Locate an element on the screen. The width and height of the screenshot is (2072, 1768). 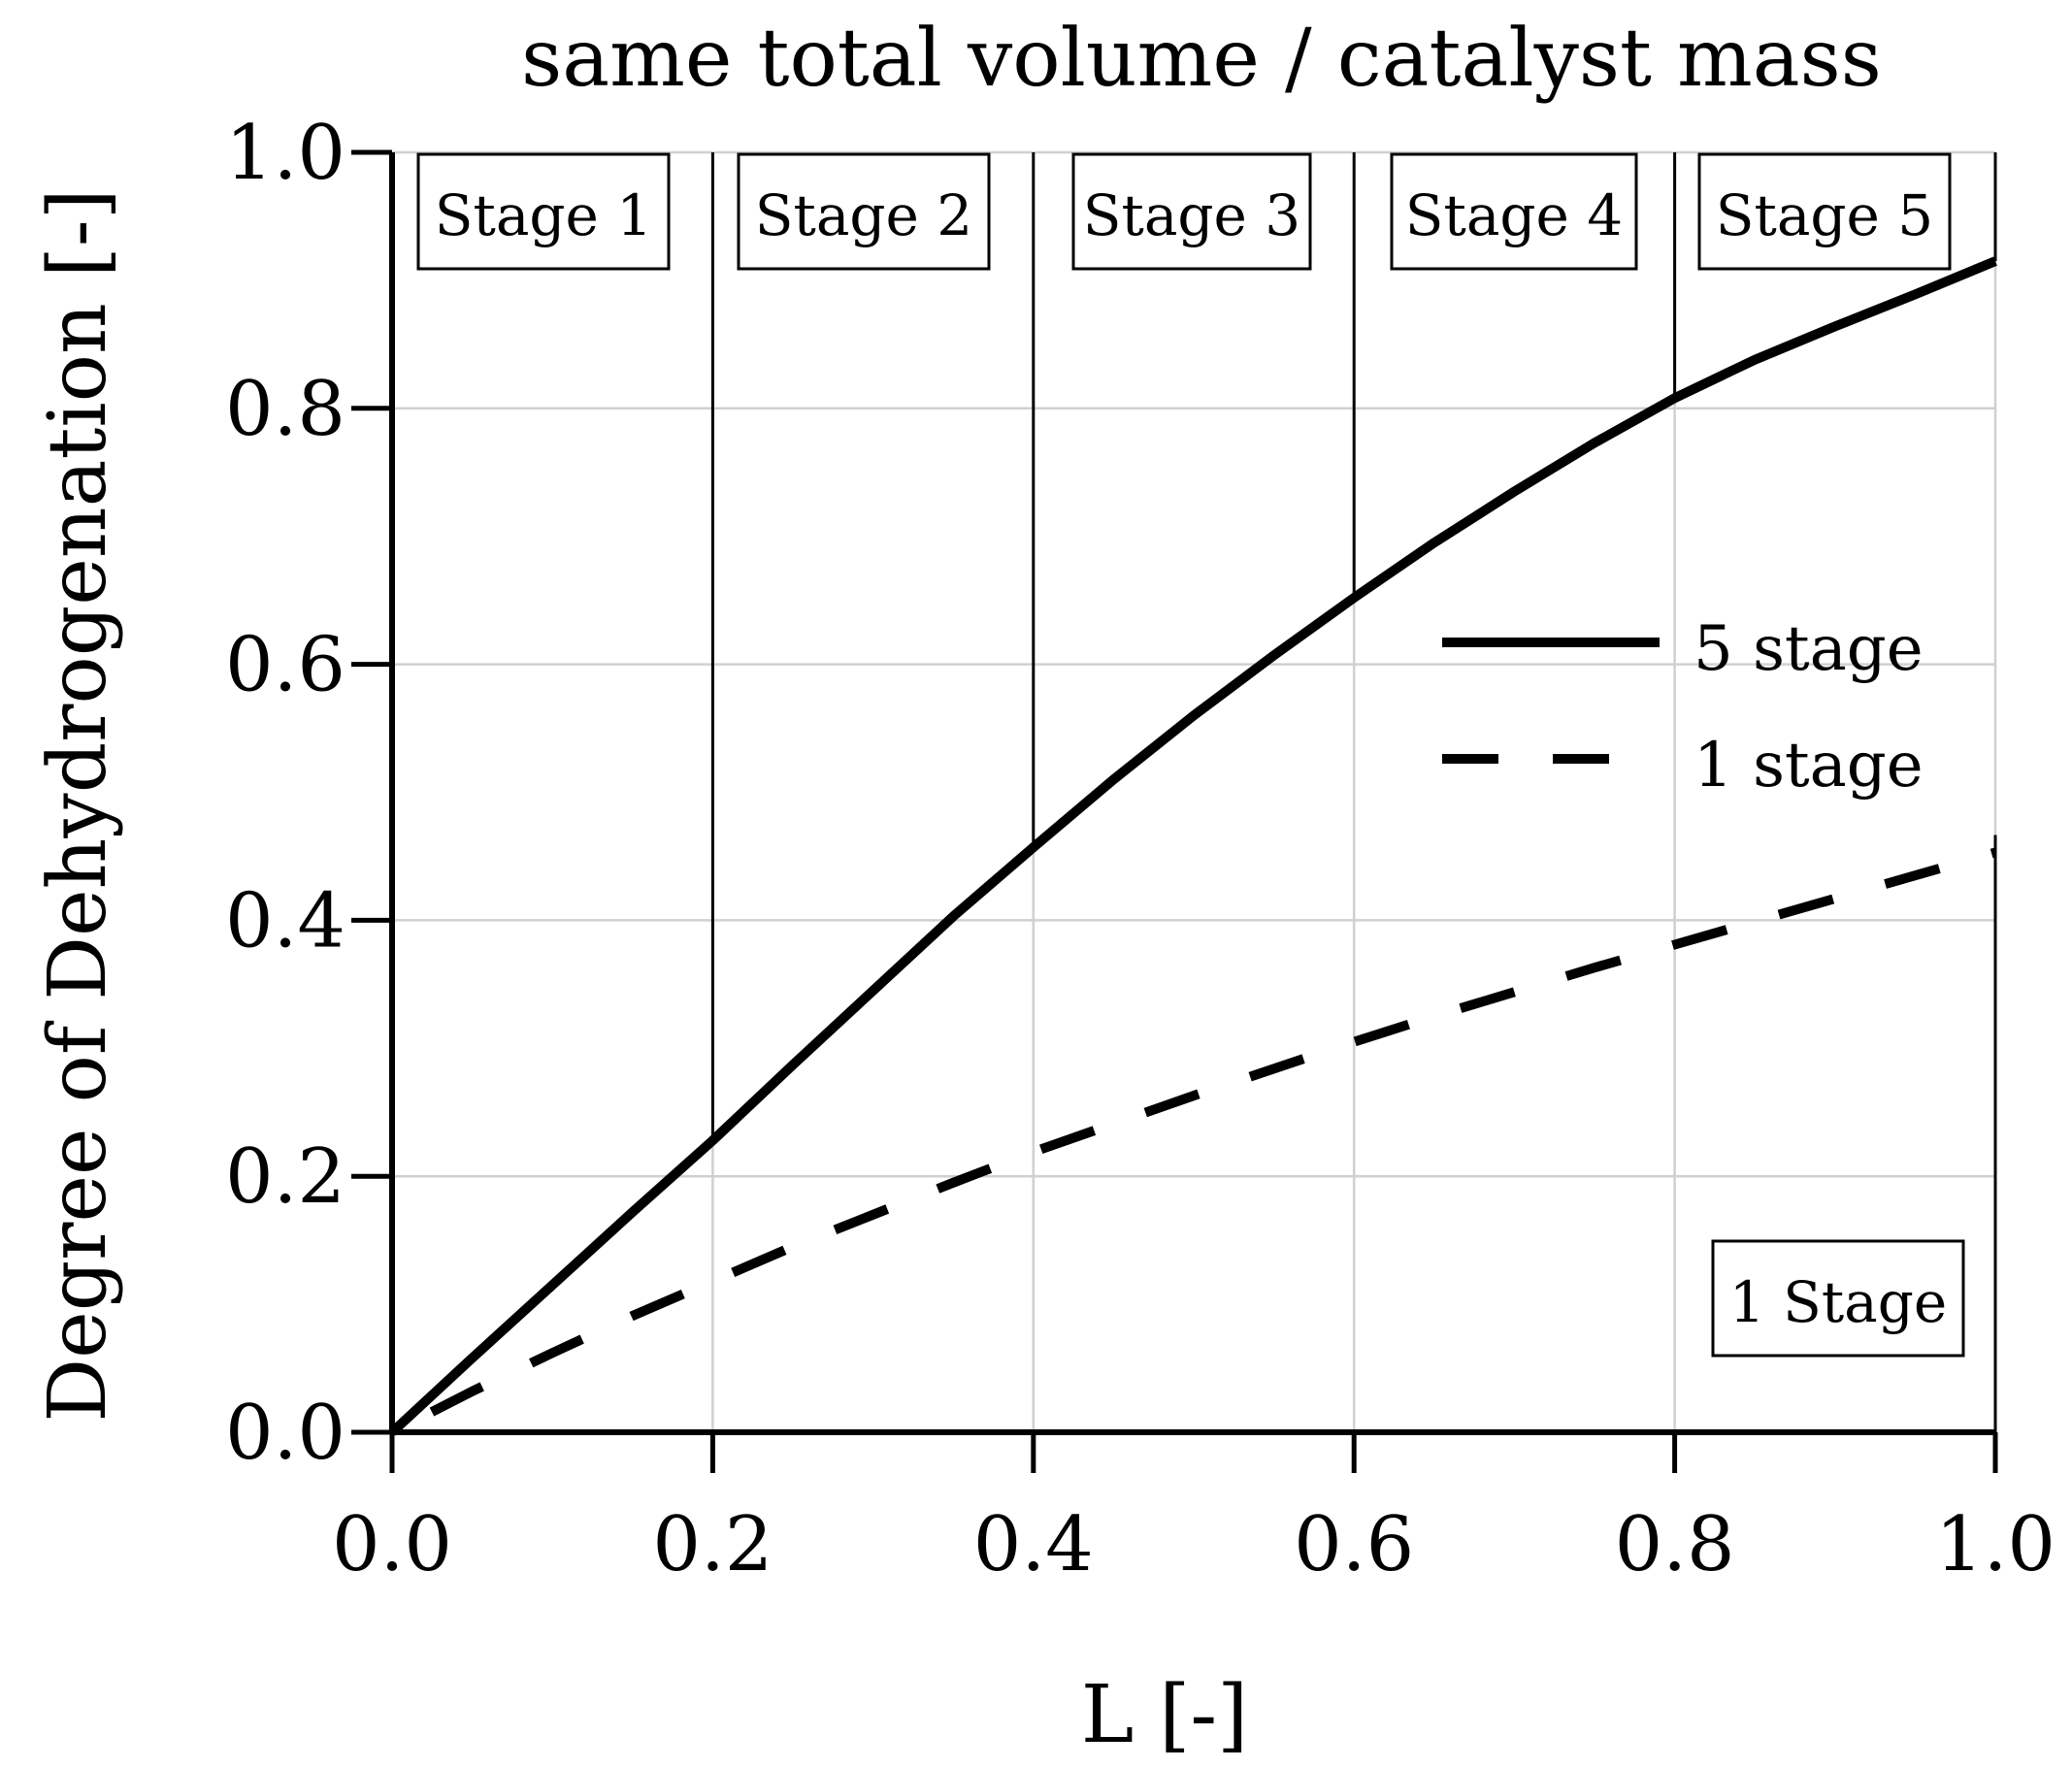
y-tick-label-3: 0.6 is located at coordinates (285, 665).